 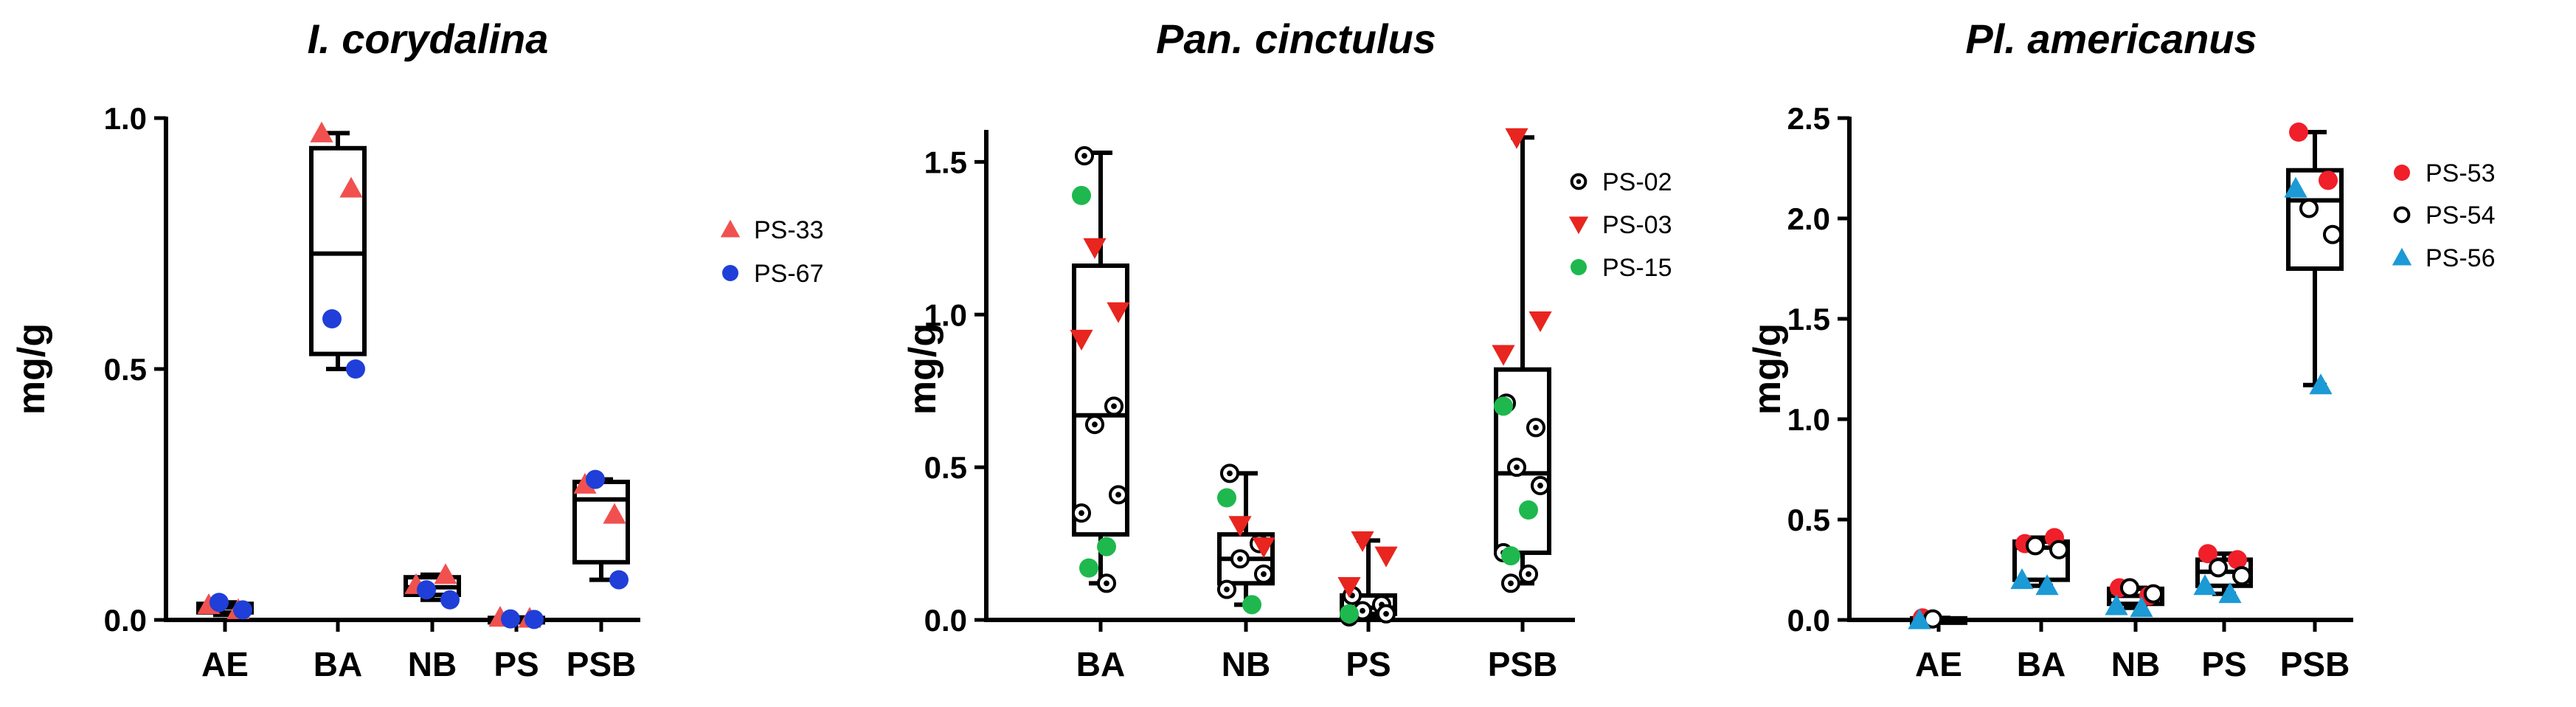 What do you see at coordinates (789, 230) in the screenshot?
I see `legend-label: PS-33` at bounding box center [789, 230].